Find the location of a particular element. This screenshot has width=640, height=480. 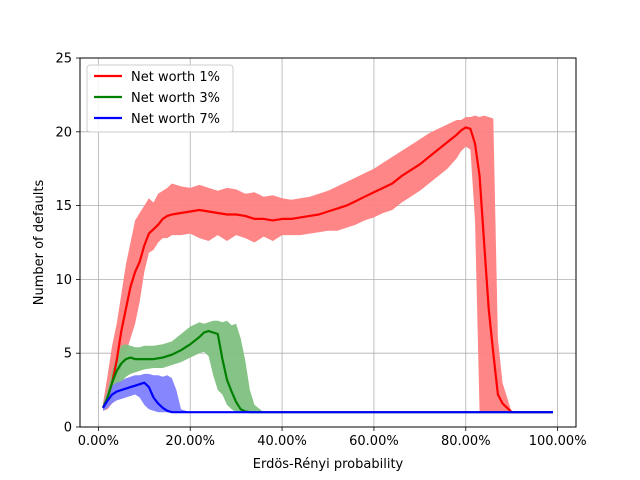

legend-label-3: Net worth 7% is located at coordinates (175, 119).